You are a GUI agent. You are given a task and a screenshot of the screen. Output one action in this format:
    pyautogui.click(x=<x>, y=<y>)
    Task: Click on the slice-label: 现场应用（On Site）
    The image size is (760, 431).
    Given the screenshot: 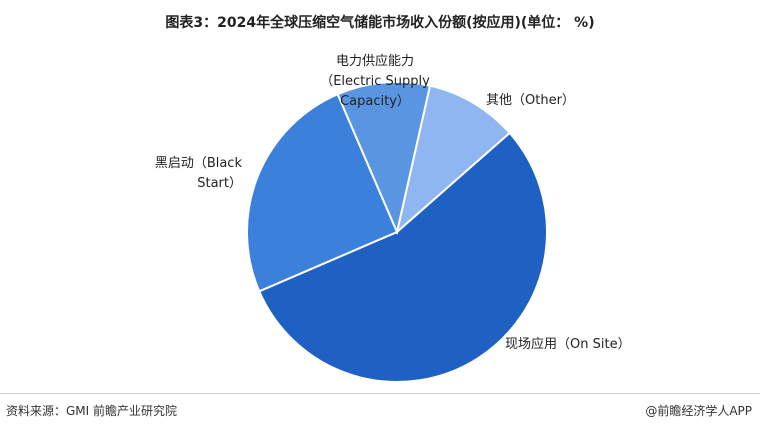 What is the action you would take?
    pyautogui.click(x=568, y=344)
    